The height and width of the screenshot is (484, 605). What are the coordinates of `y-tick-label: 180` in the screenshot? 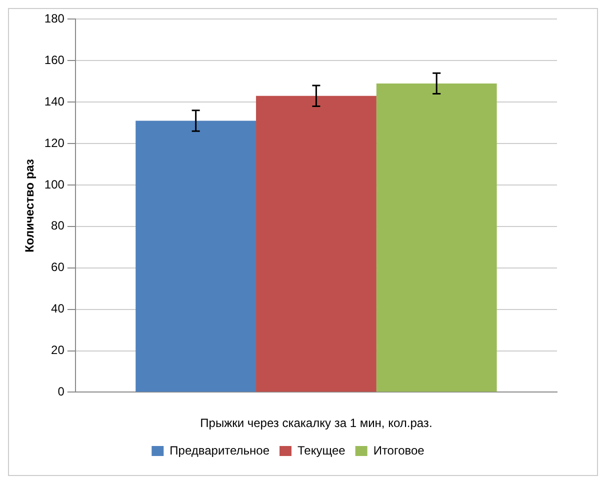 It's located at (54, 19).